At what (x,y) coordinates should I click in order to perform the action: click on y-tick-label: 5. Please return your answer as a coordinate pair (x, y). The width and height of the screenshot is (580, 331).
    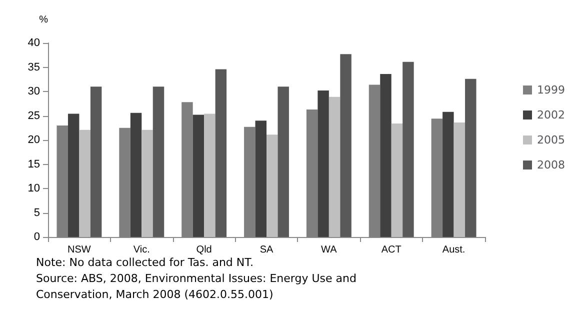
    Looking at the image, I should click on (37, 212).